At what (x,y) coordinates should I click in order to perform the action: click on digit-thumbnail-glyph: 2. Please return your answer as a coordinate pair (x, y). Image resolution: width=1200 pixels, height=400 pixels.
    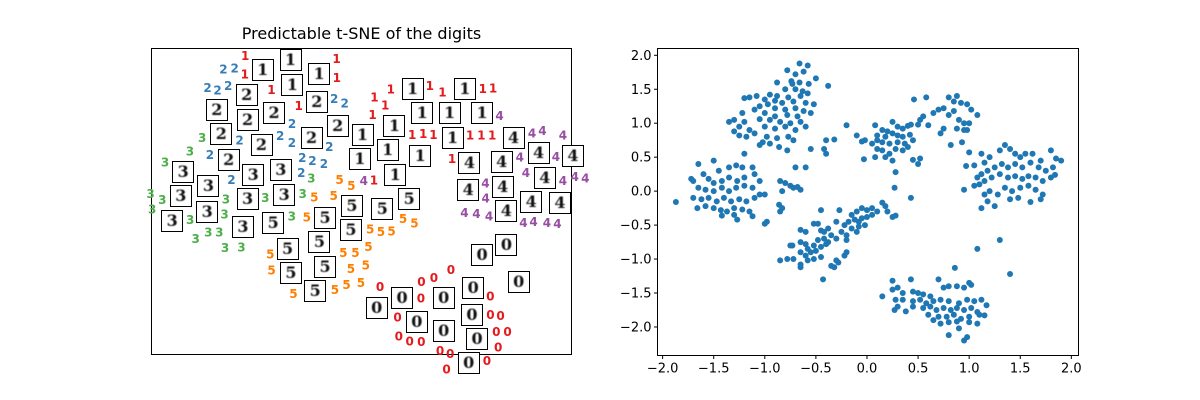
    Looking at the image, I should click on (274, 113).